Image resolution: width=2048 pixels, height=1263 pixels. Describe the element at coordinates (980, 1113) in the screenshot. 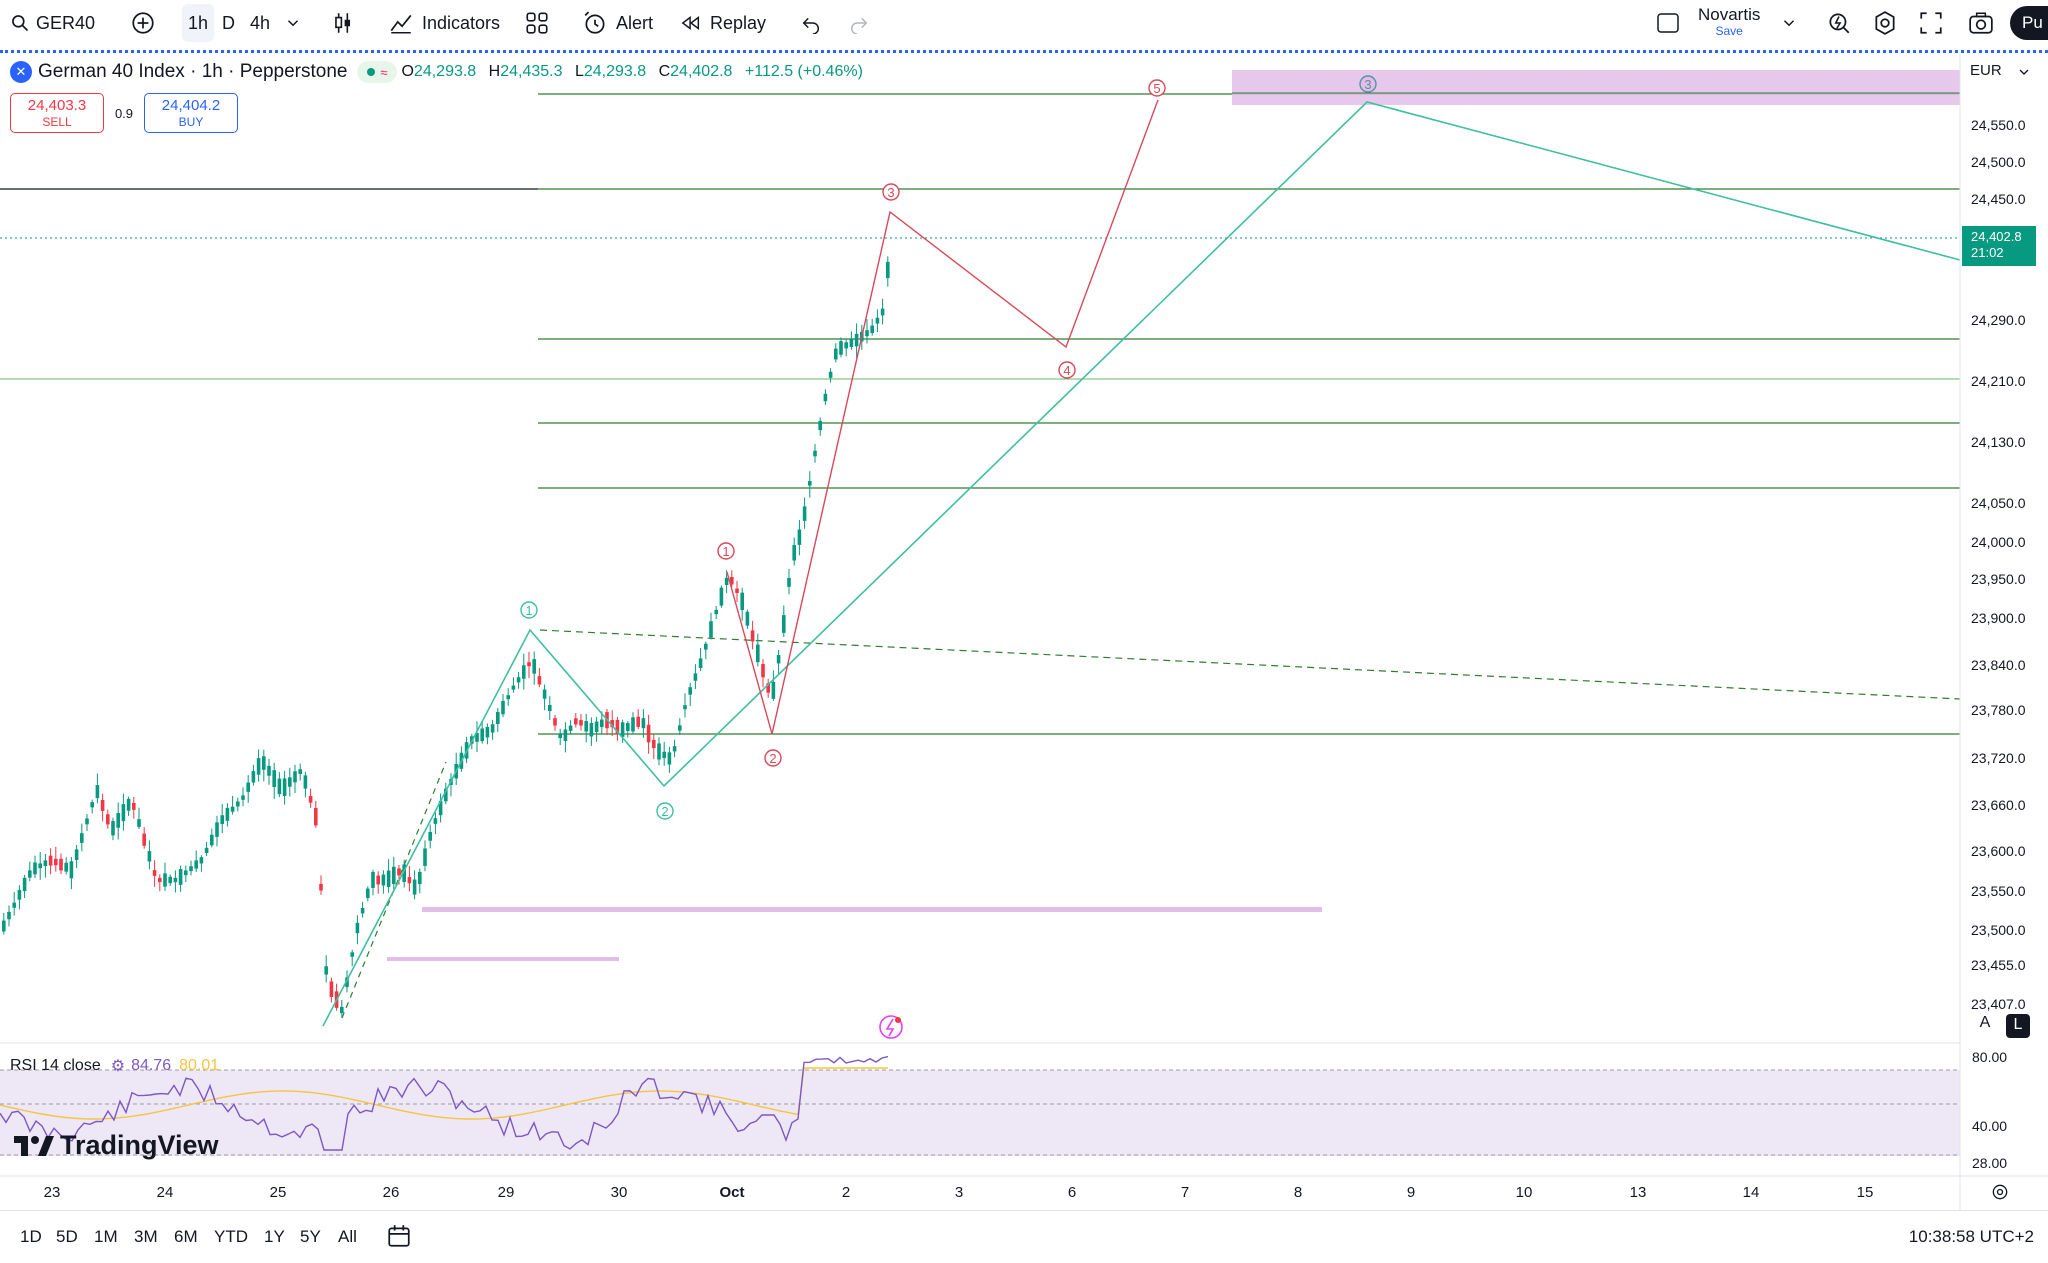

I see `rsi-band` at that location.